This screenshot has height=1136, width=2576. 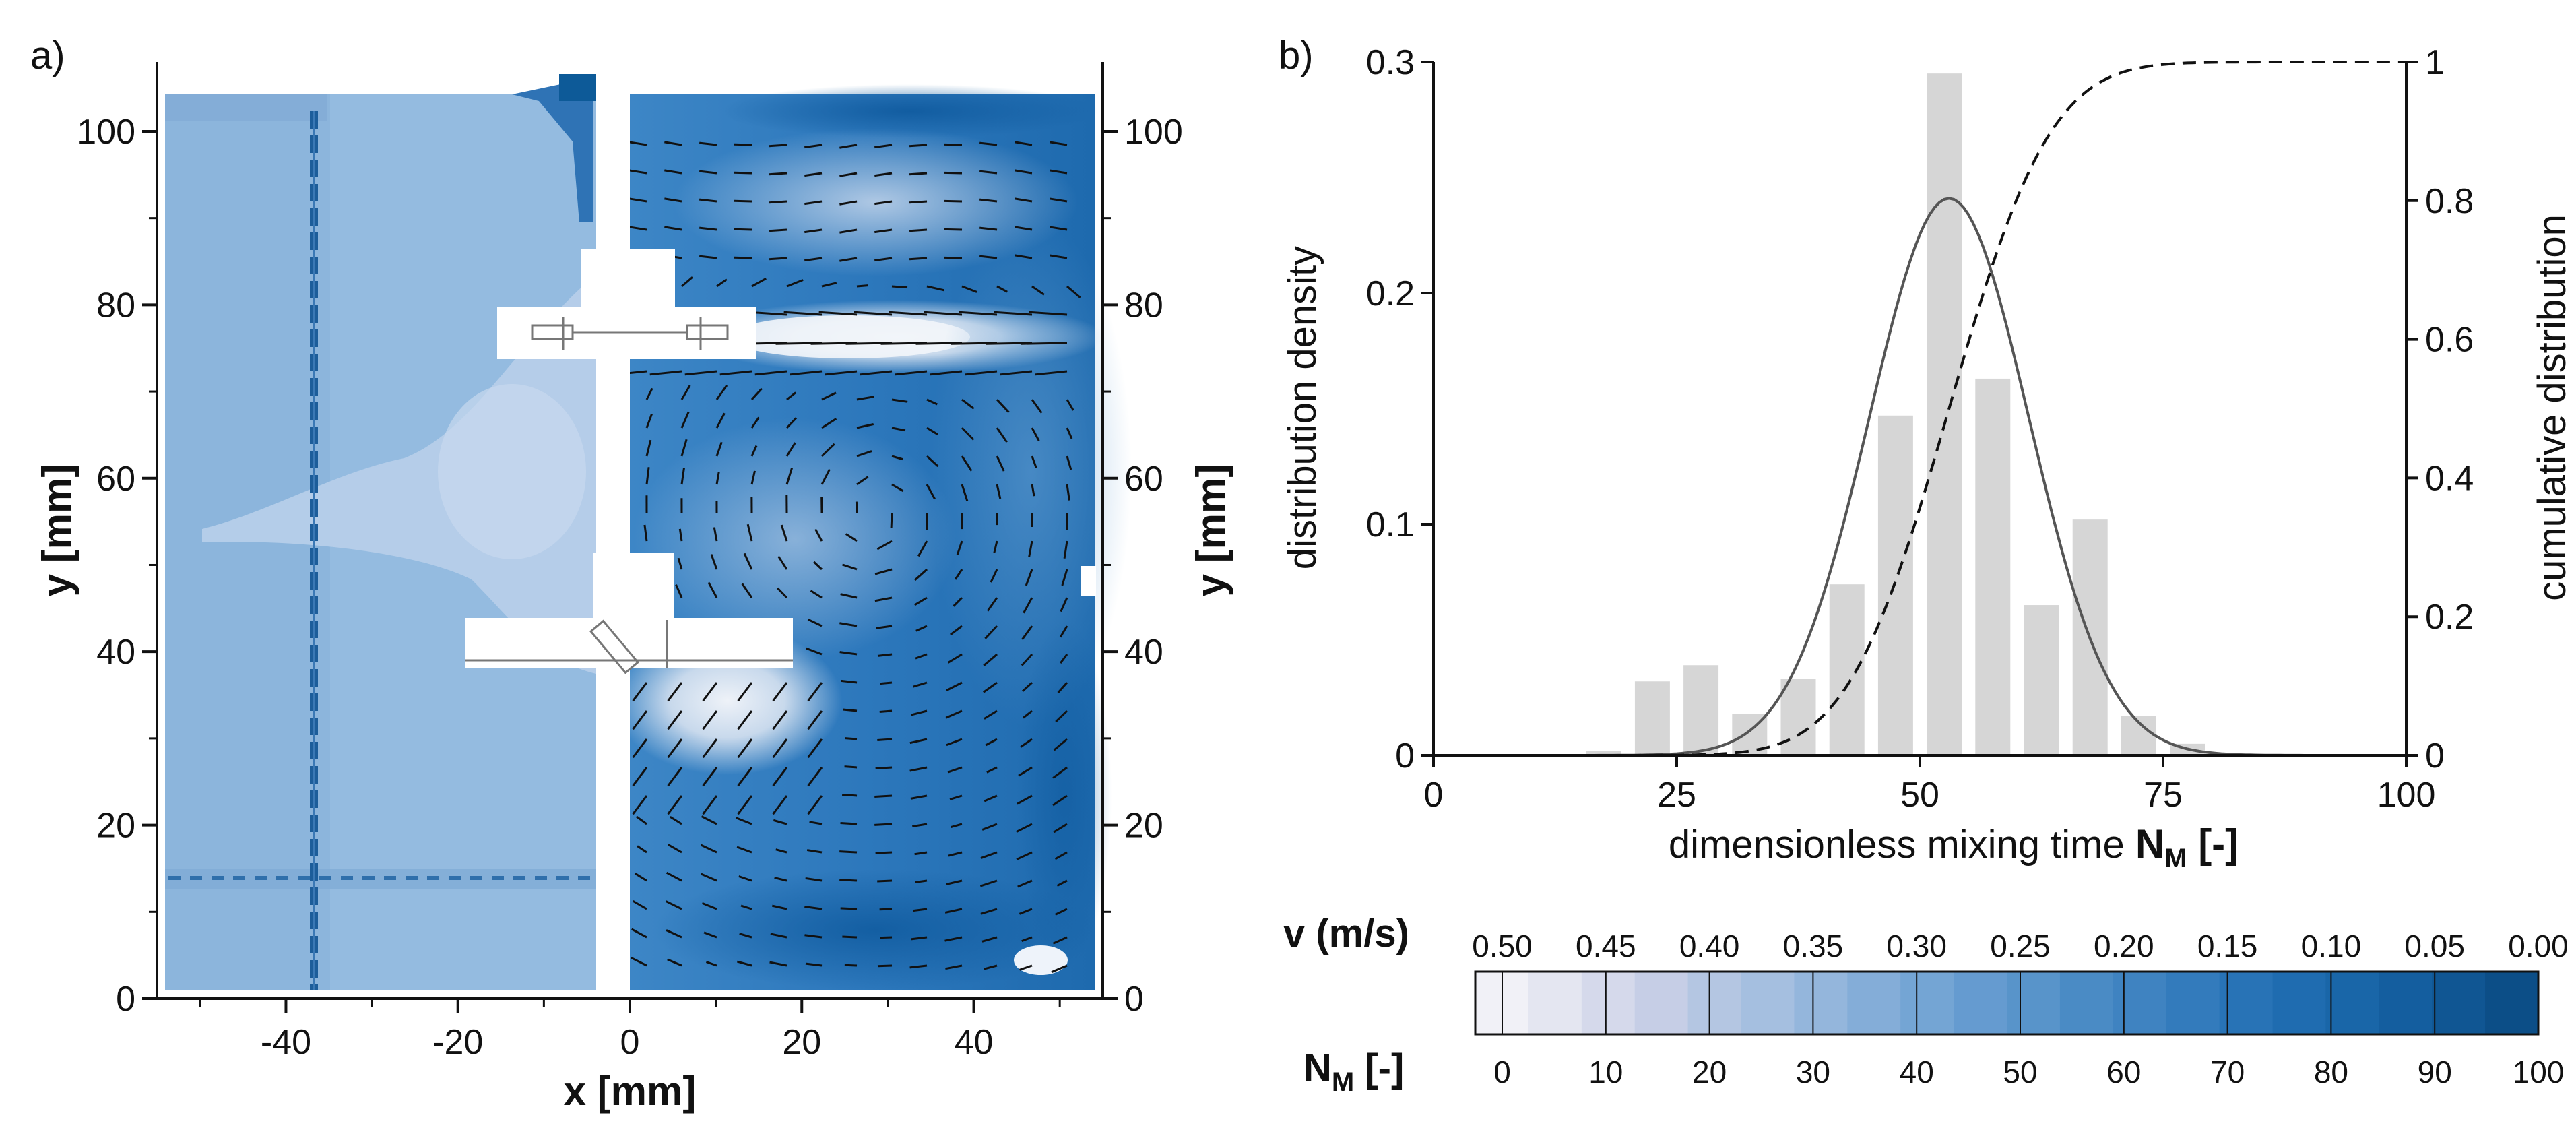 What do you see at coordinates (1318, 1068) in the screenshot?
I see `nm-symbol: N` at bounding box center [1318, 1068].